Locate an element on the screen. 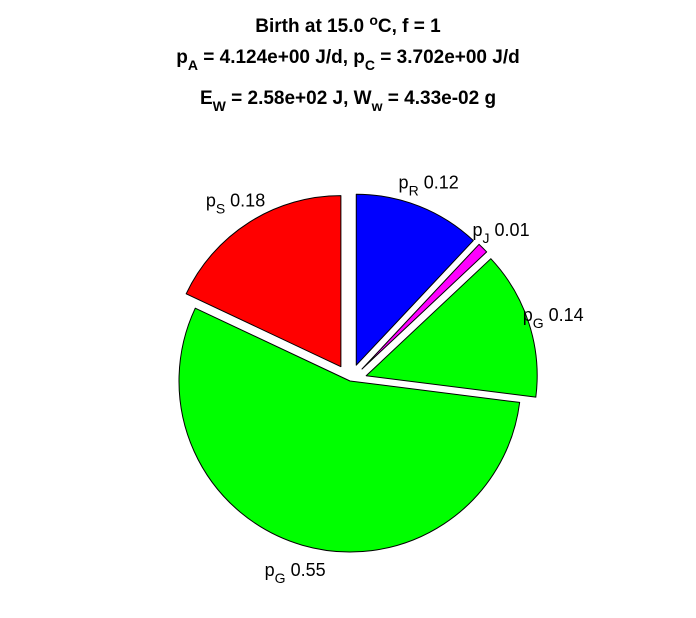 This screenshot has width=696, height=618. title-line-1: Birth at 15.0 oC, f = 1 is located at coordinates (348, 24).